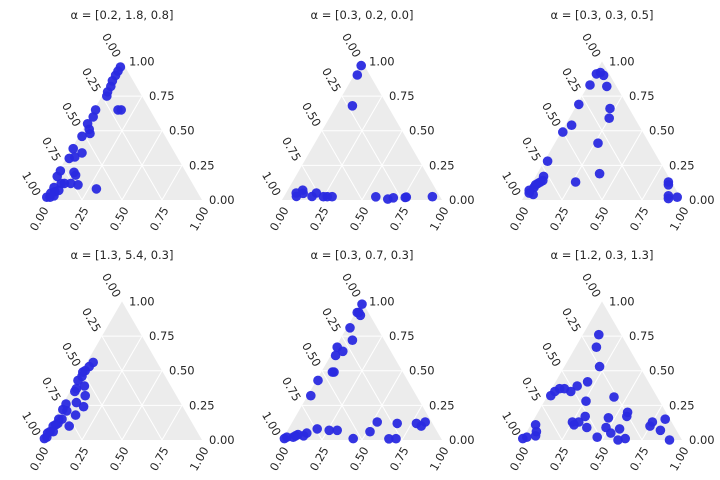  Describe the element at coordinates (622, 61) in the screenshot. I see `plot3-right-tick-label: 1.00` at that location.